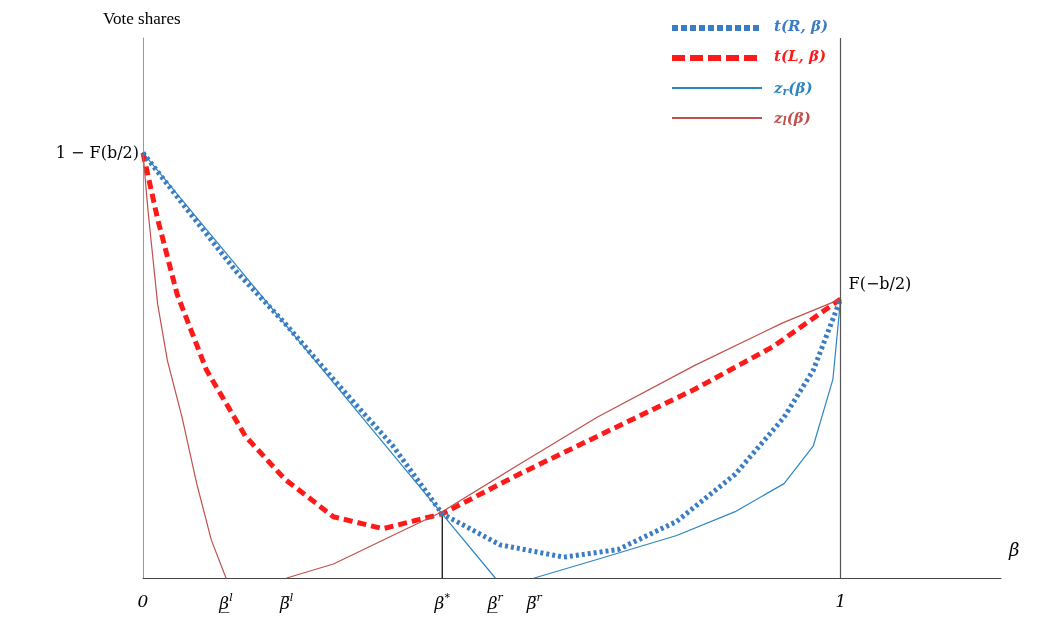 This screenshot has width=1037, height=635. What do you see at coordinates (880, 283) in the screenshot?
I see `annotation: F(−b/2)` at bounding box center [880, 283].